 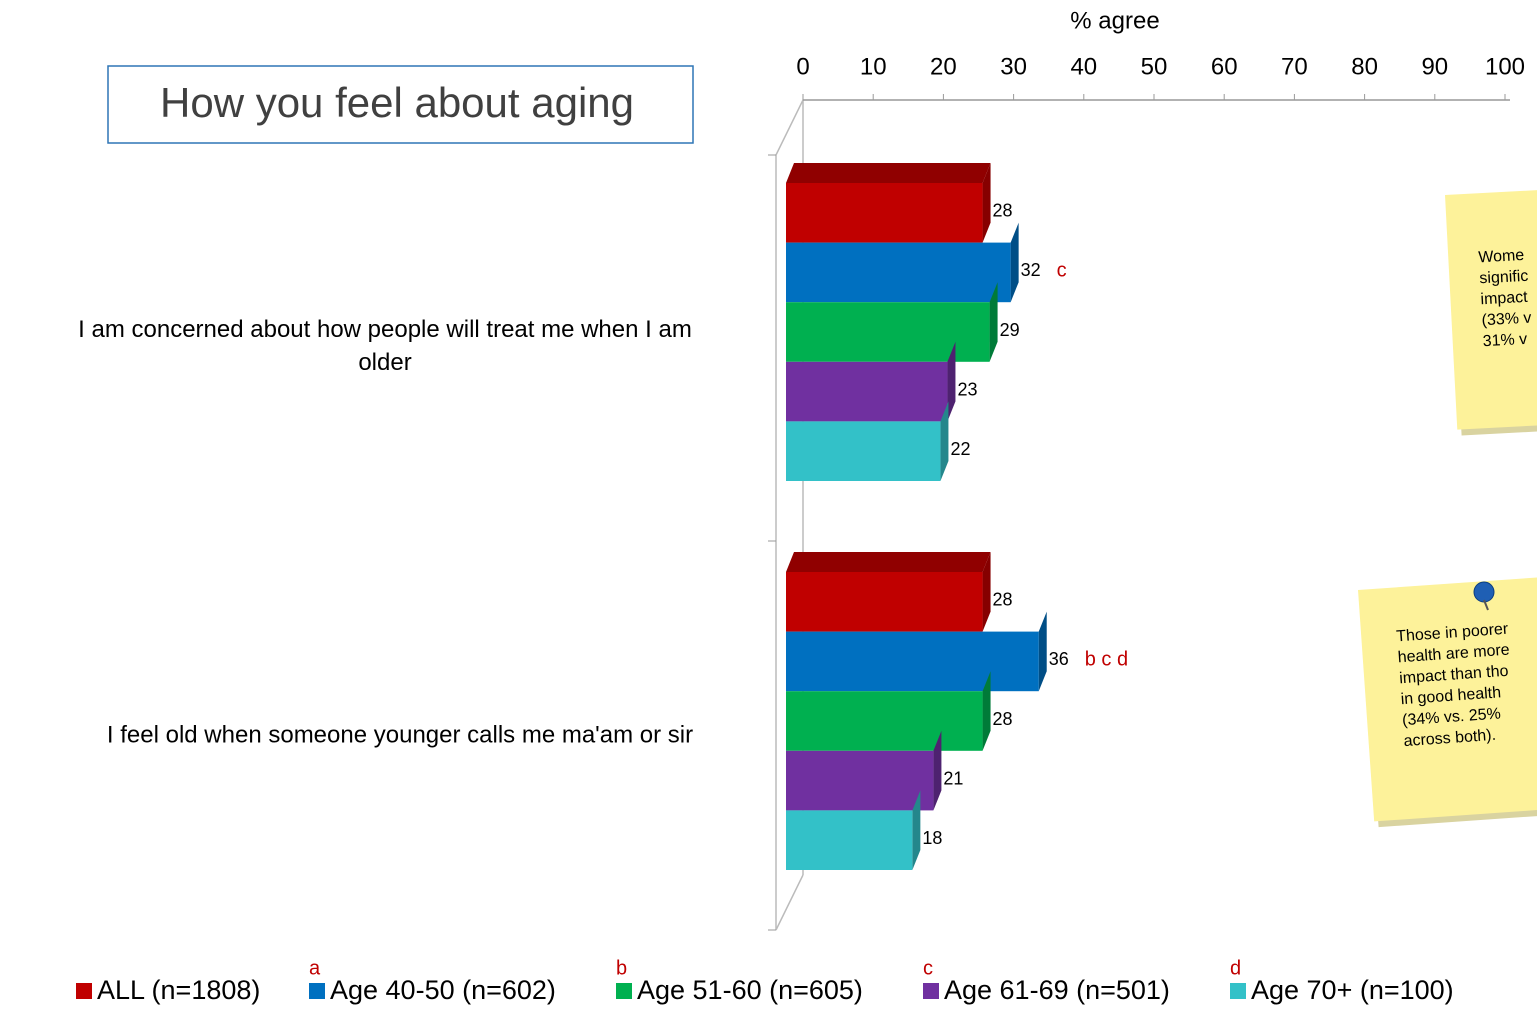 I want to click on legend-letter: b, so click(x=621, y=968).